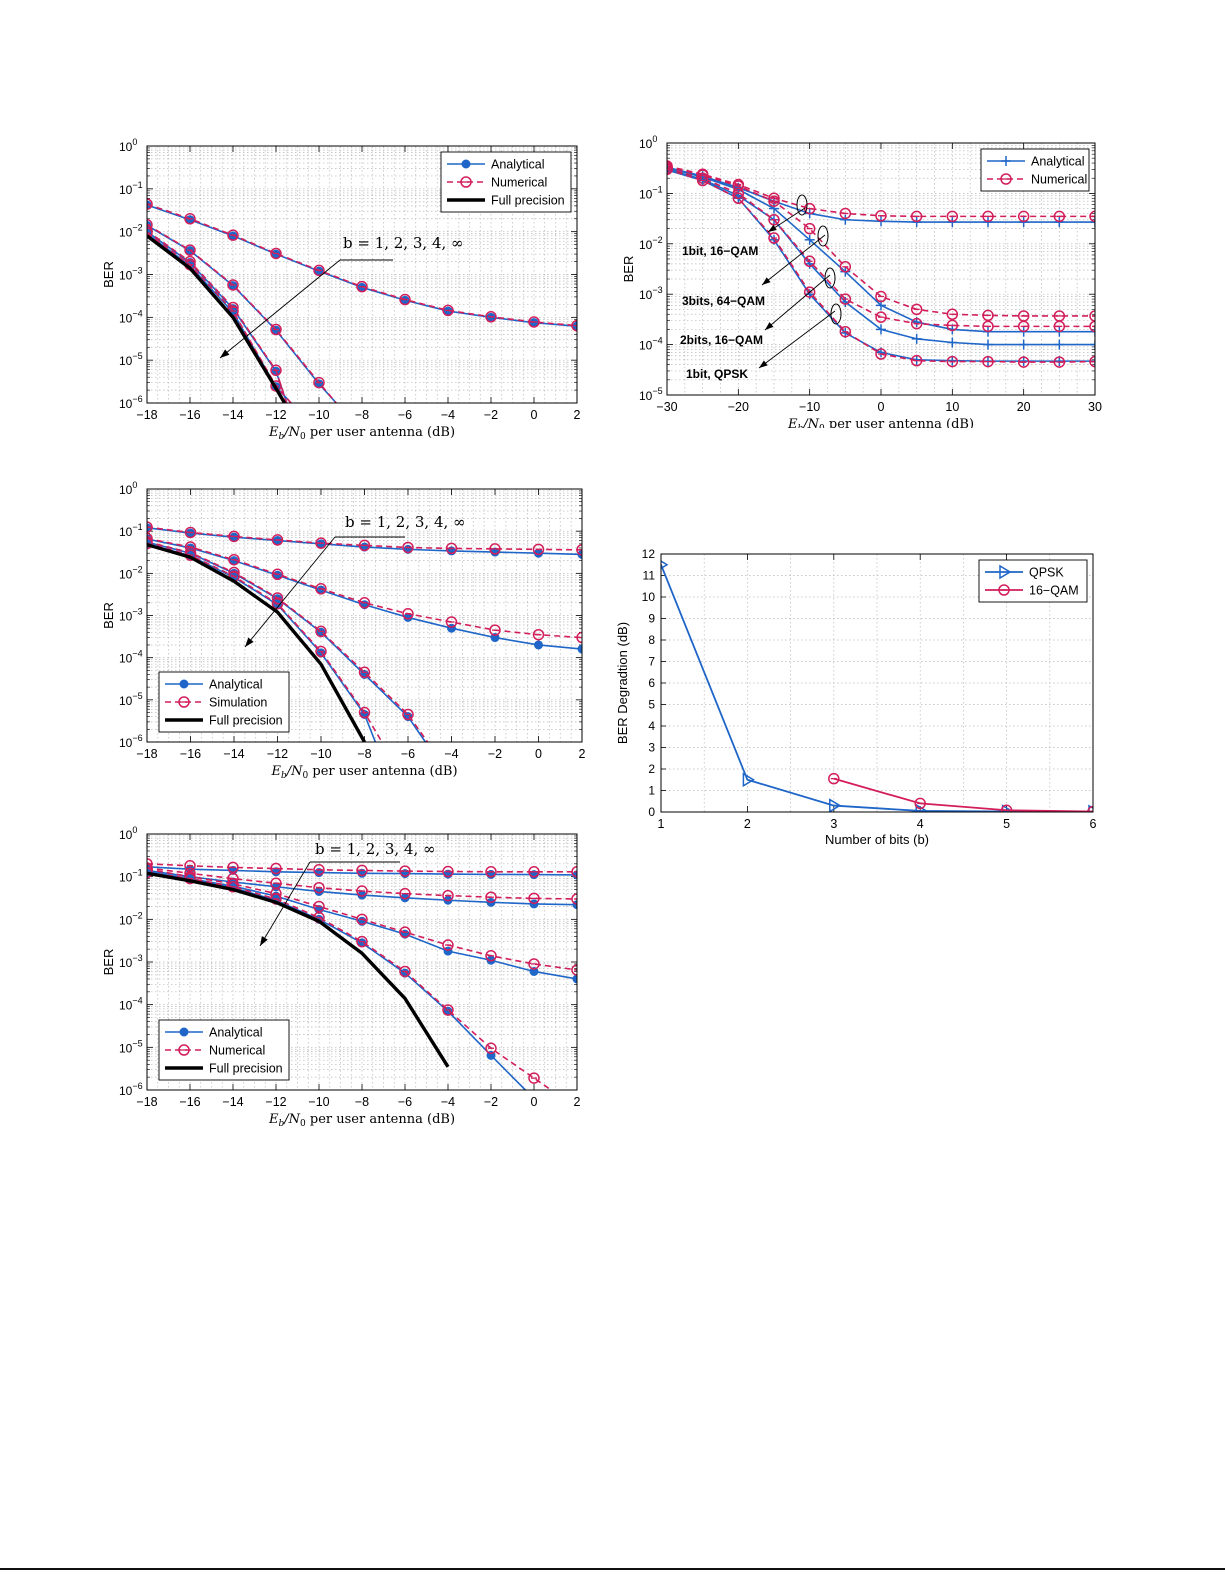  Describe the element at coordinates (405, 415) in the screenshot. I see `x-tick-label: −6` at that location.